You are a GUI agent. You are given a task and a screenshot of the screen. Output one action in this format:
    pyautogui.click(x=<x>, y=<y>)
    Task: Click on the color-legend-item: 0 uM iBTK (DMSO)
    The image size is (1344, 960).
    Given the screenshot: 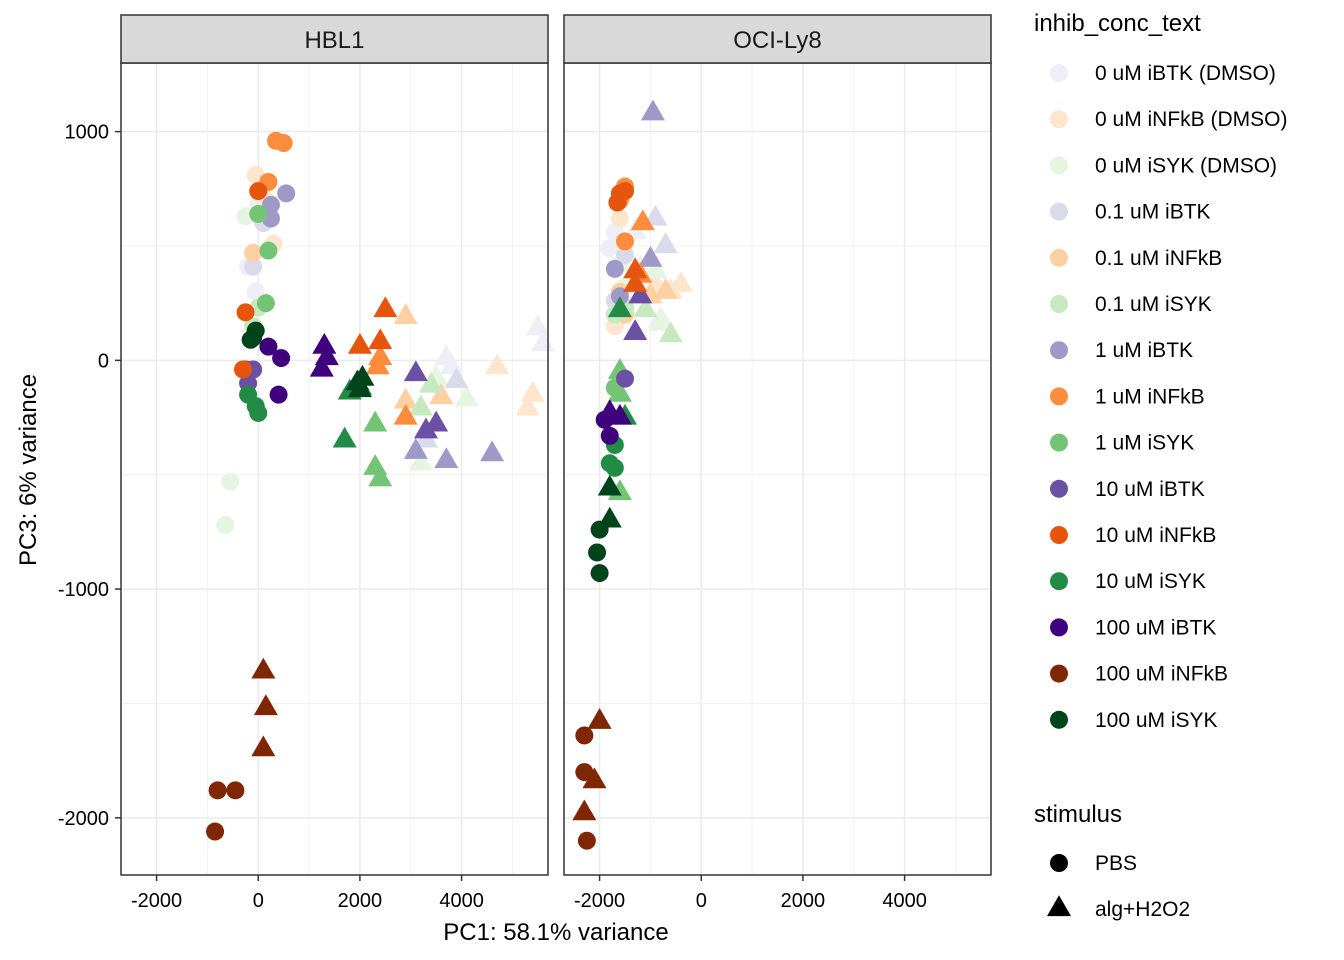 What is the action you would take?
    pyautogui.click(x=1163, y=73)
    